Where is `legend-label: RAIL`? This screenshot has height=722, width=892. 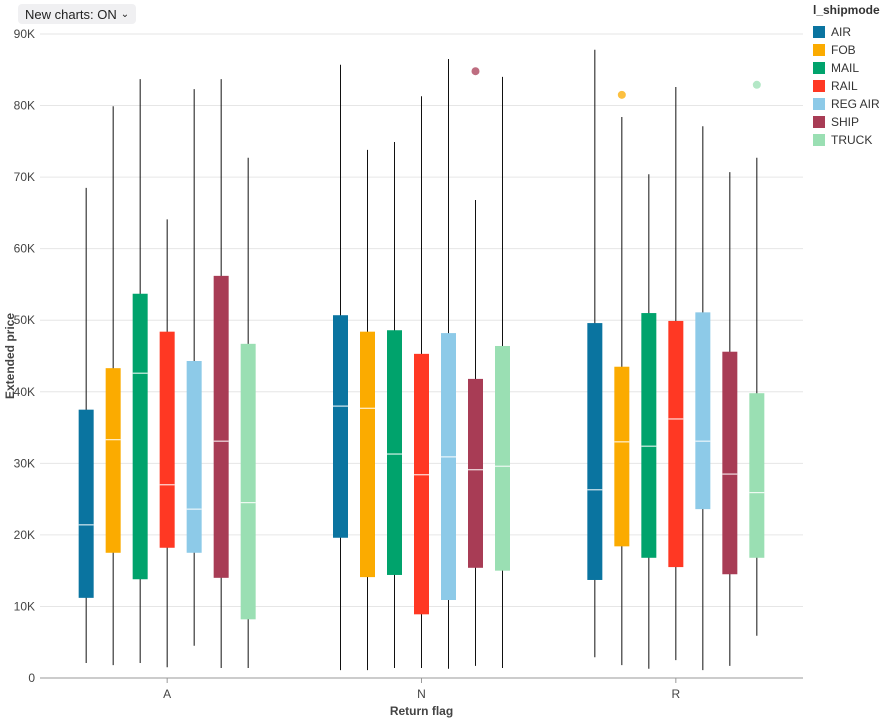
legend-label: RAIL is located at coordinates (844, 86).